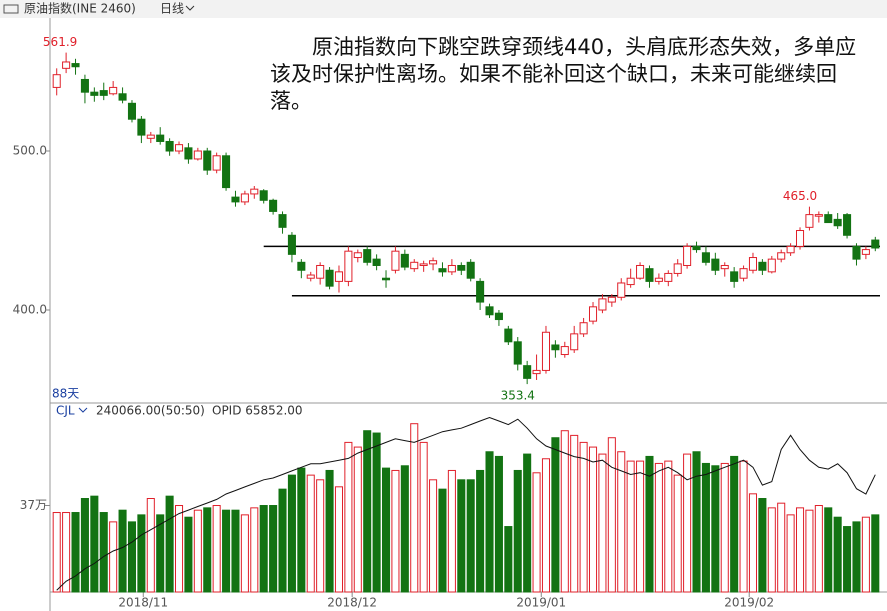 The image size is (887, 611). I want to click on dropdown-arrow, so click(190, 8).